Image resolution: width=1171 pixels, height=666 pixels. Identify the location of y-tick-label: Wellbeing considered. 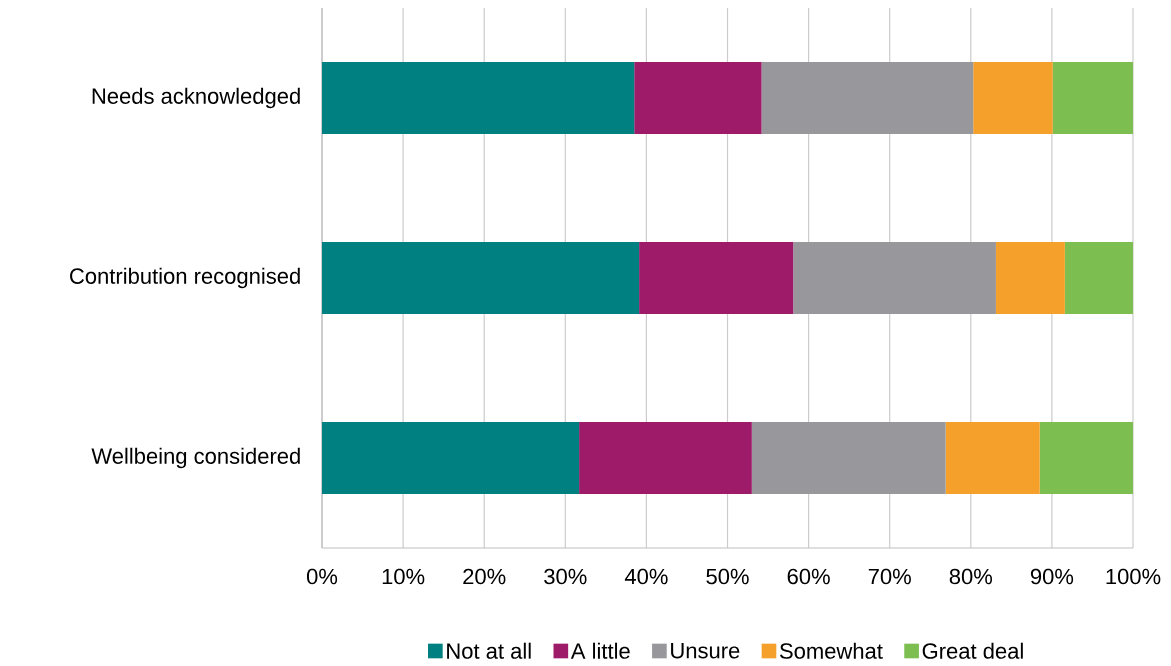
(195, 458).